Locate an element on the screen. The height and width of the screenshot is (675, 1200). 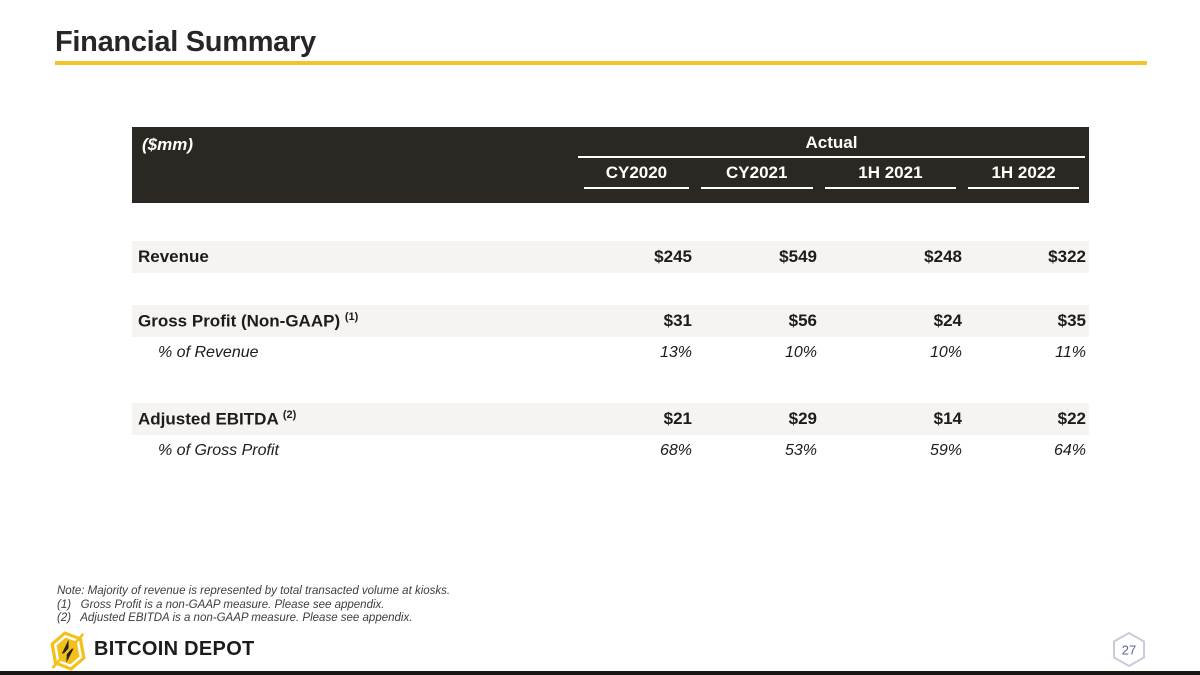
table-row: % of Gross Profit 68% 53% 59% 64% is located at coordinates (610, 450).